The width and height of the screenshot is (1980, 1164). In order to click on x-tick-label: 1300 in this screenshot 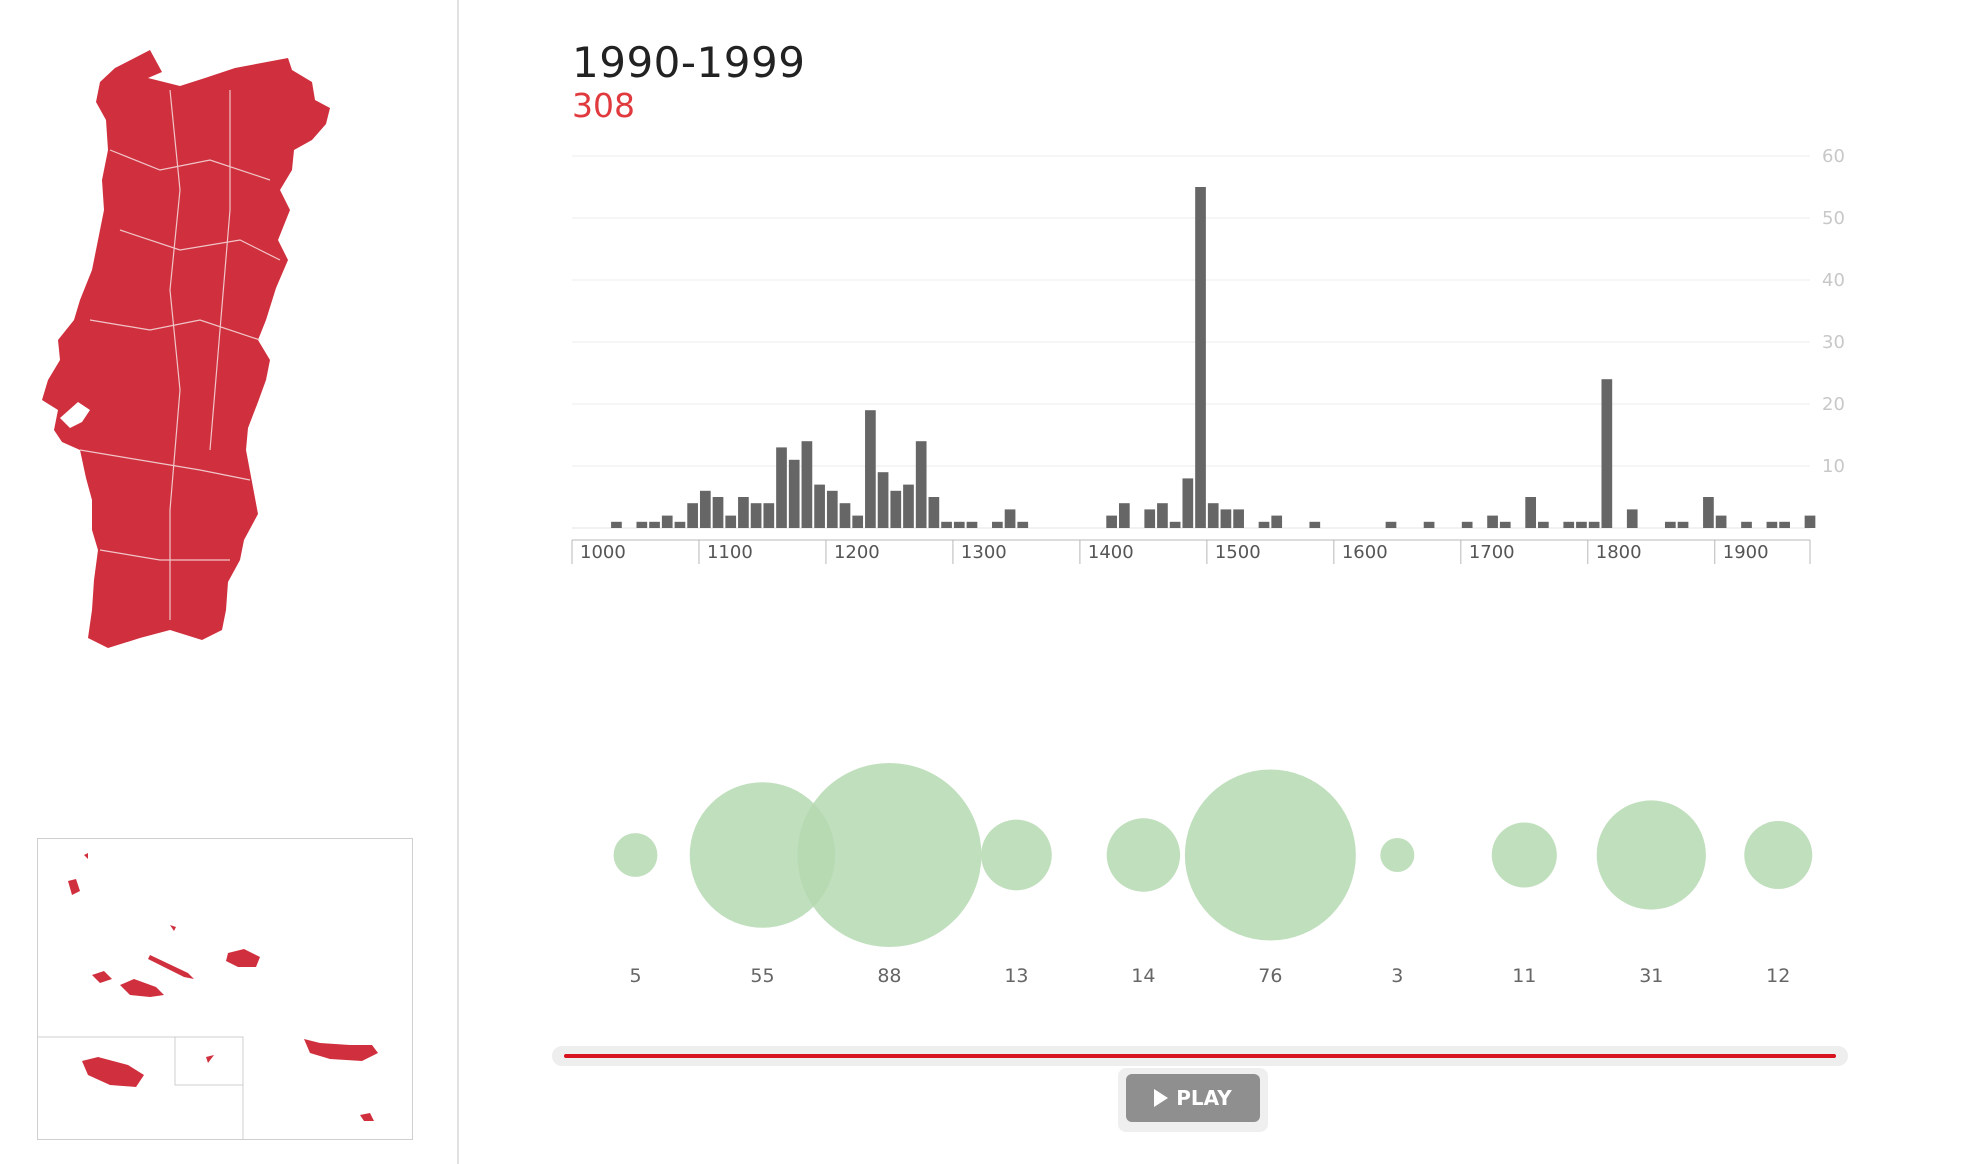, I will do `click(984, 552)`.